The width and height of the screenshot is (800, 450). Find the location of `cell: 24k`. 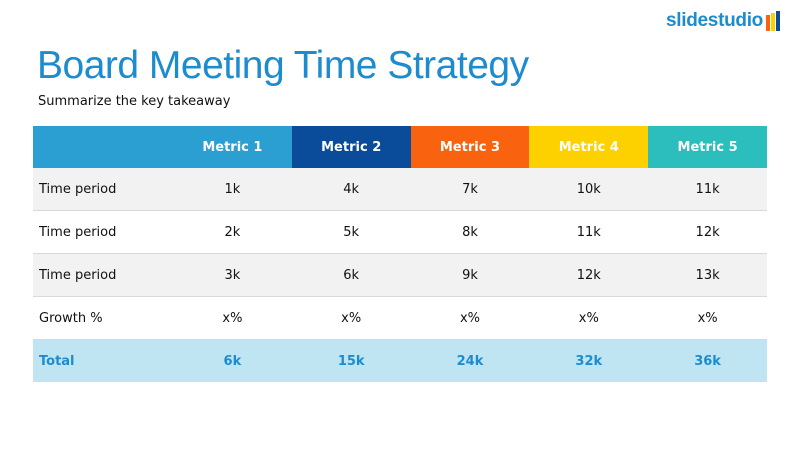

cell: 24k is located at coordinates (470, 360).